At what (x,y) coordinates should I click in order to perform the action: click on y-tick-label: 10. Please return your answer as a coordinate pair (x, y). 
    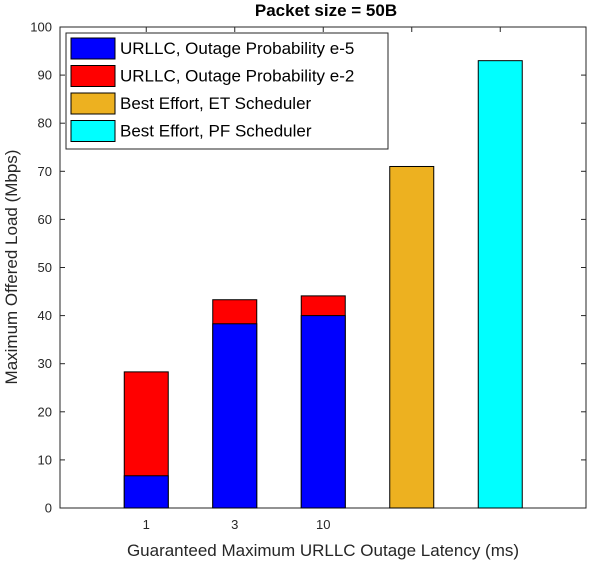
    Looking at the image, I should click on (45, 459).